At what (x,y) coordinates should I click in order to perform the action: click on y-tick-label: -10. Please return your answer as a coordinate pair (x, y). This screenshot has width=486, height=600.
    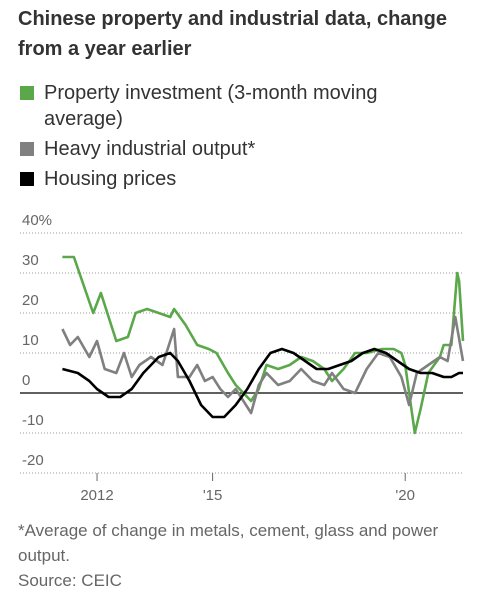
    Looking at the image, I should click on (33, 420).